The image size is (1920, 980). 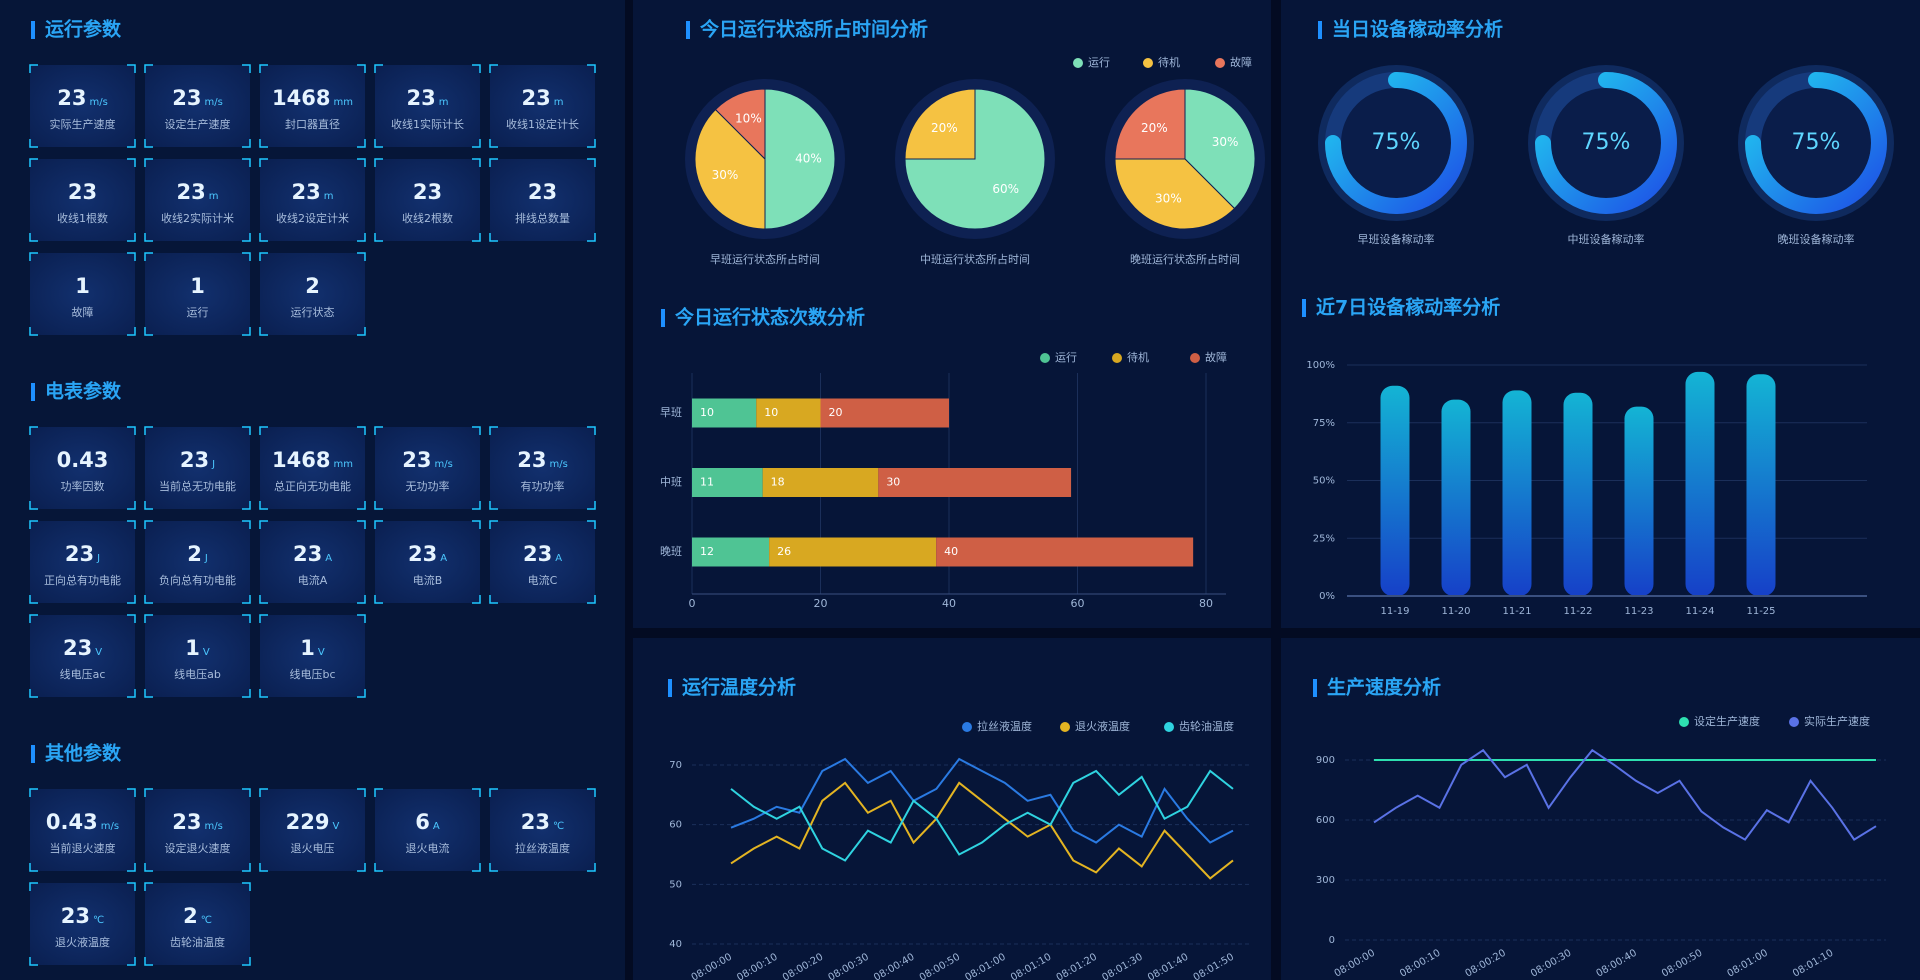 I want to click on card-label: 负向总有功电能, so click(x=197, y=580).